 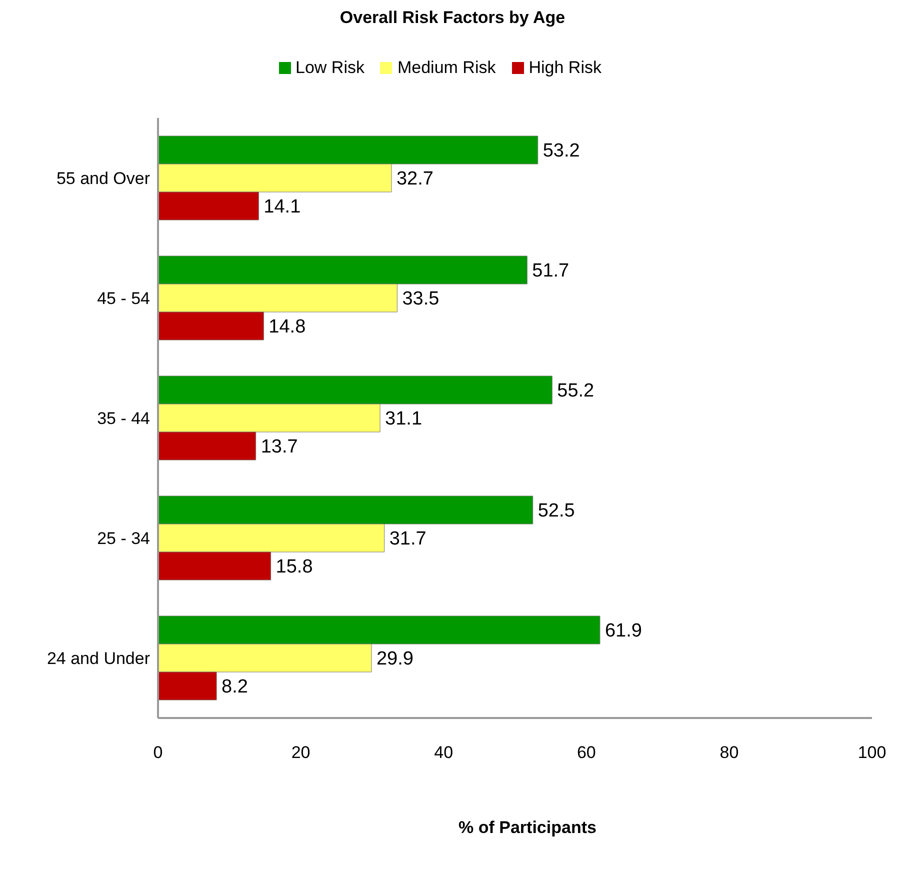 I want to click on x-axis-title: % of Participants, so click(x=528, y=828).